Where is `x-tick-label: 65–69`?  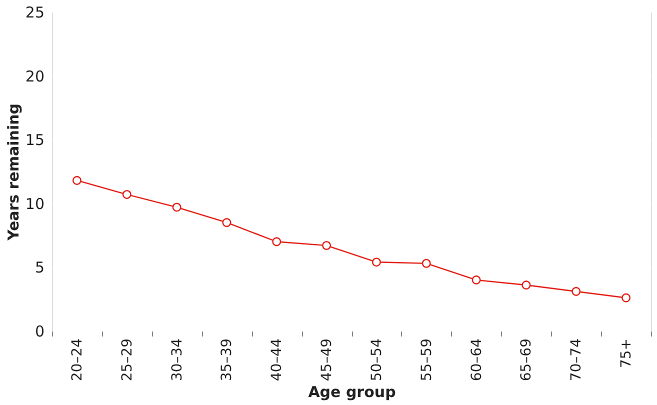
x-tick-label: 65–69 is located at coordinates (526, 360).